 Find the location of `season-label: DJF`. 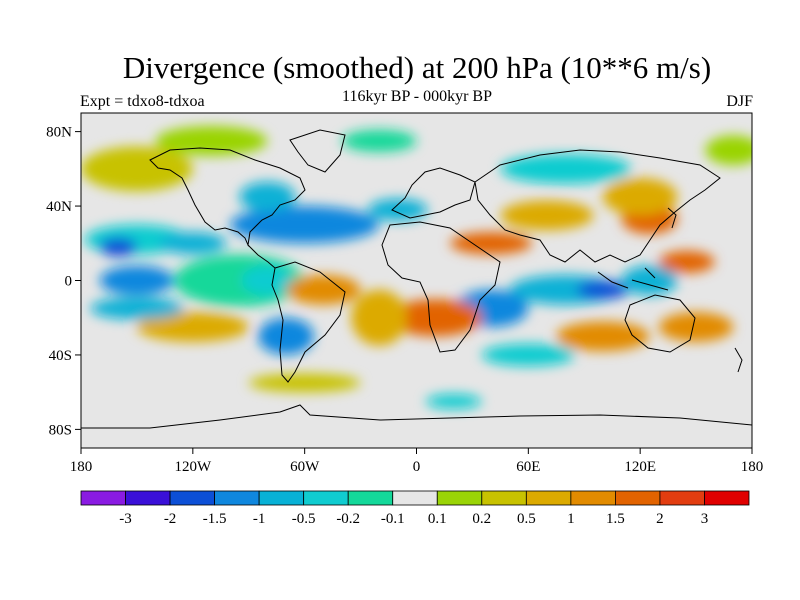

season-label: DJF is located at coordinates (739, 101).